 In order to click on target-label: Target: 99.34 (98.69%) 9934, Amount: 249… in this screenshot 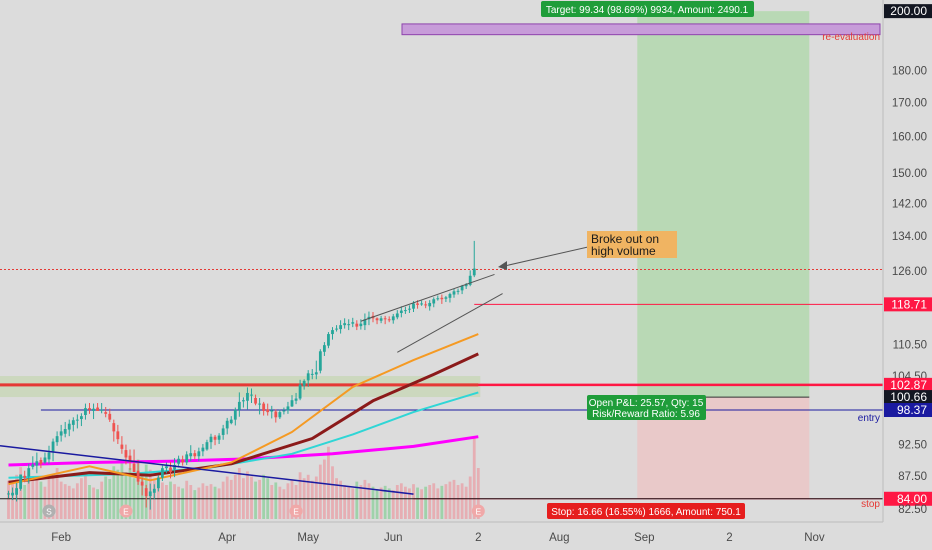, I will do `click(647, 9)`.